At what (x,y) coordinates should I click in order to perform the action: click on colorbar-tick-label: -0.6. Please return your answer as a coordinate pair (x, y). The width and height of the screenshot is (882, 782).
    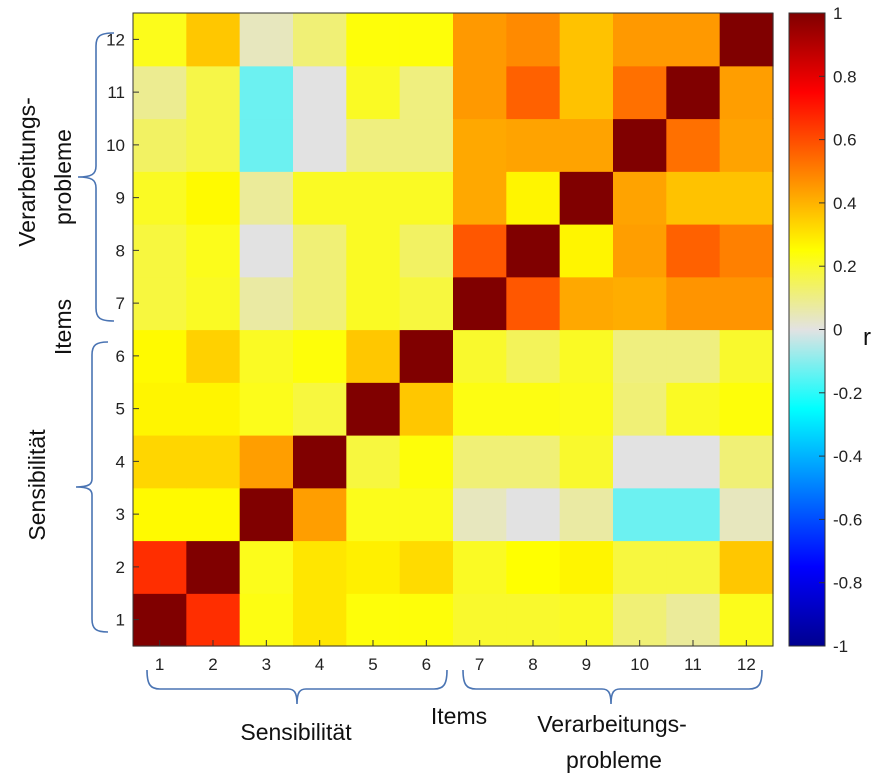
    Looking at the image, I should click on (847, 519).